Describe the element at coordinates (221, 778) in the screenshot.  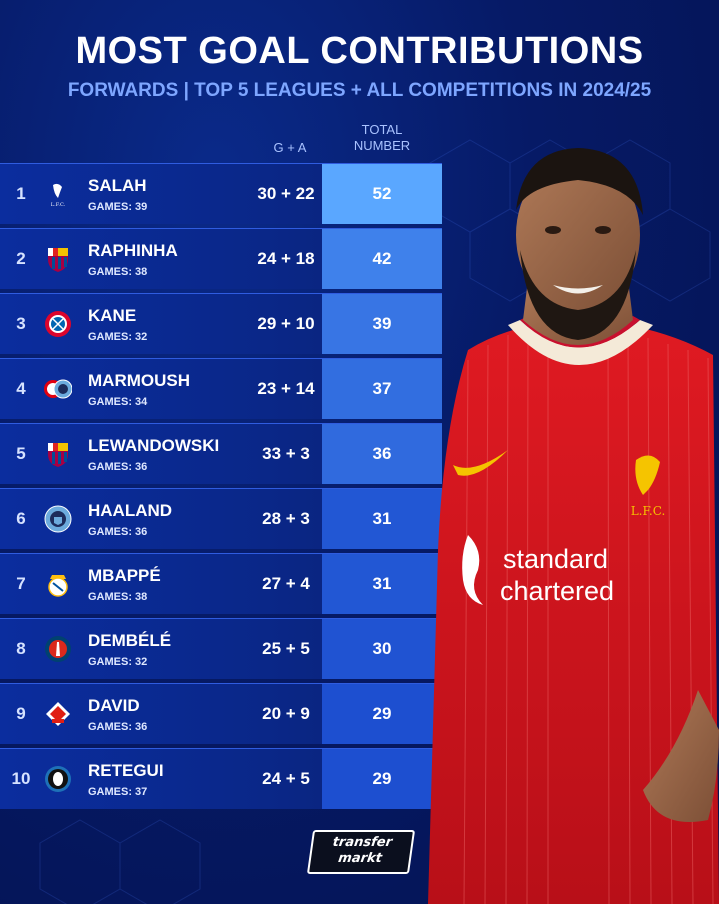
I see `table-row: 10 RETEGUI GAMES: 37 24 + 5 29` at that location.